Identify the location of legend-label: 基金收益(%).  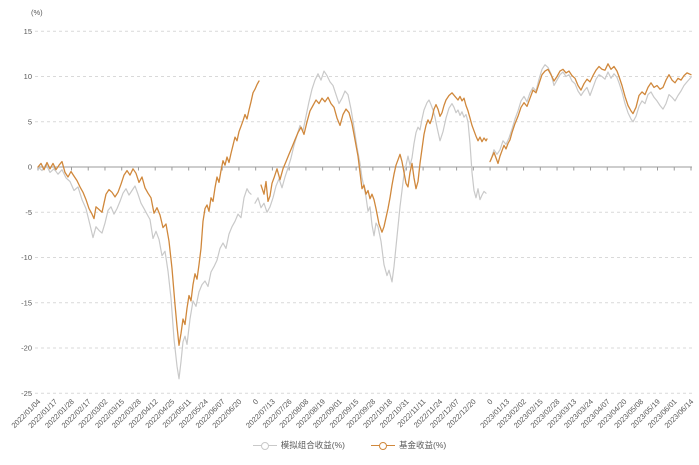
(423, 445).